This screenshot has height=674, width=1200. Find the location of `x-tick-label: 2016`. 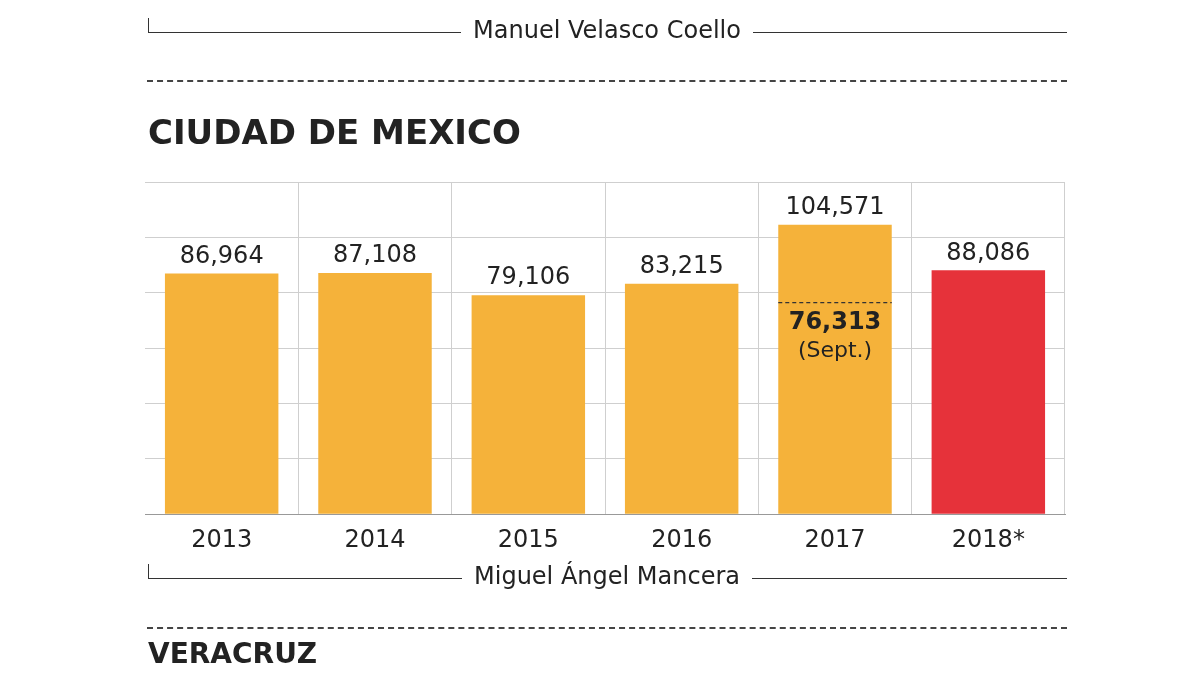

x-tick-label: 2016 is located at coordinates (682, 538).